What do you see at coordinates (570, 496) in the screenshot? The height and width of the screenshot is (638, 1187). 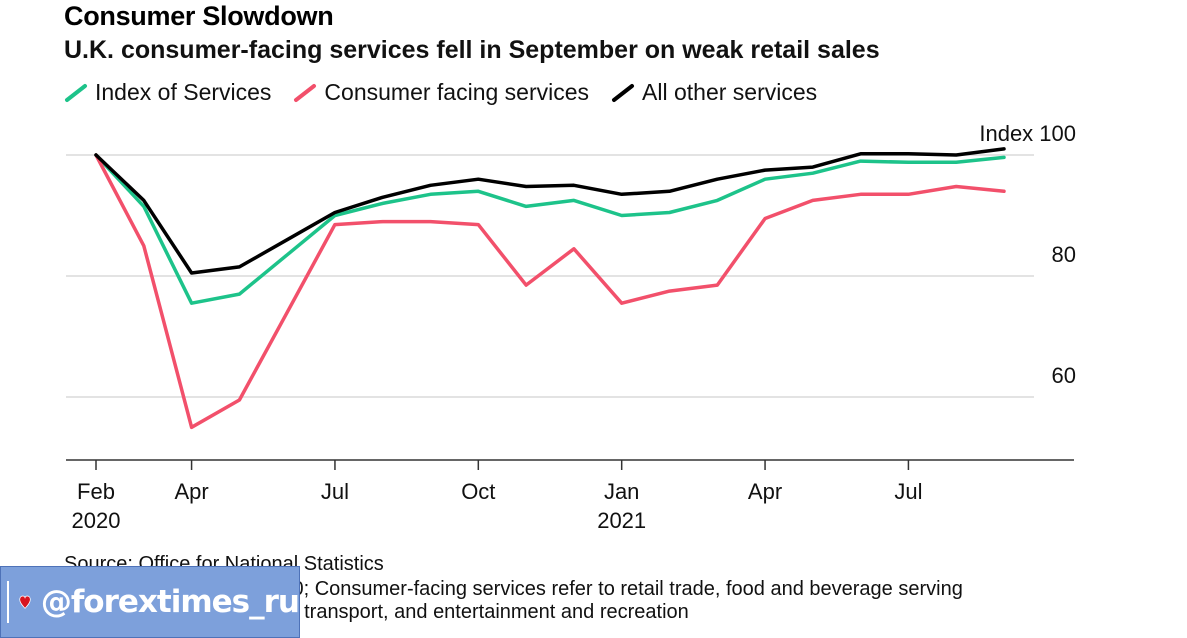 I see `x-axis: Feb 2020 Apr Jul Oct Jan 2021 Apr Jul` at bounding box center [570, 496].